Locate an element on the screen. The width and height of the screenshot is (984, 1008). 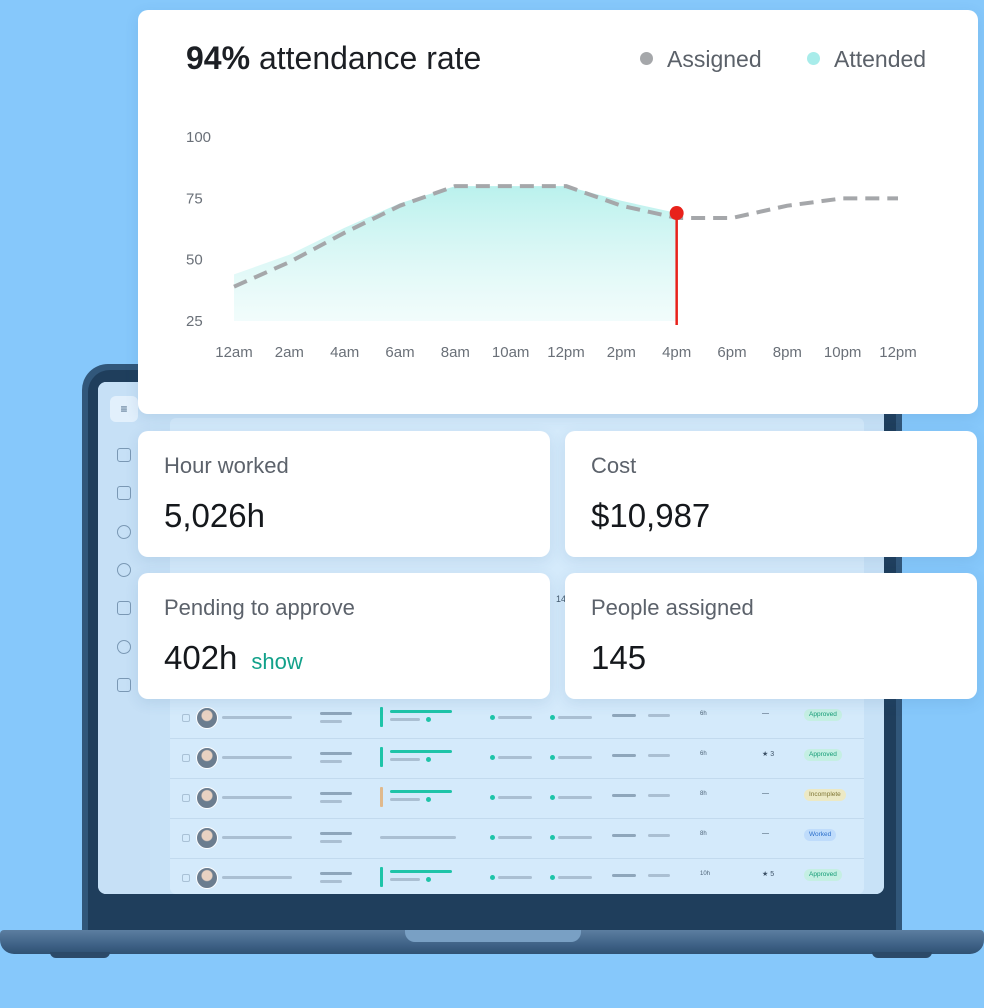
legend-label: Attended is located at coordinates (880, 59).